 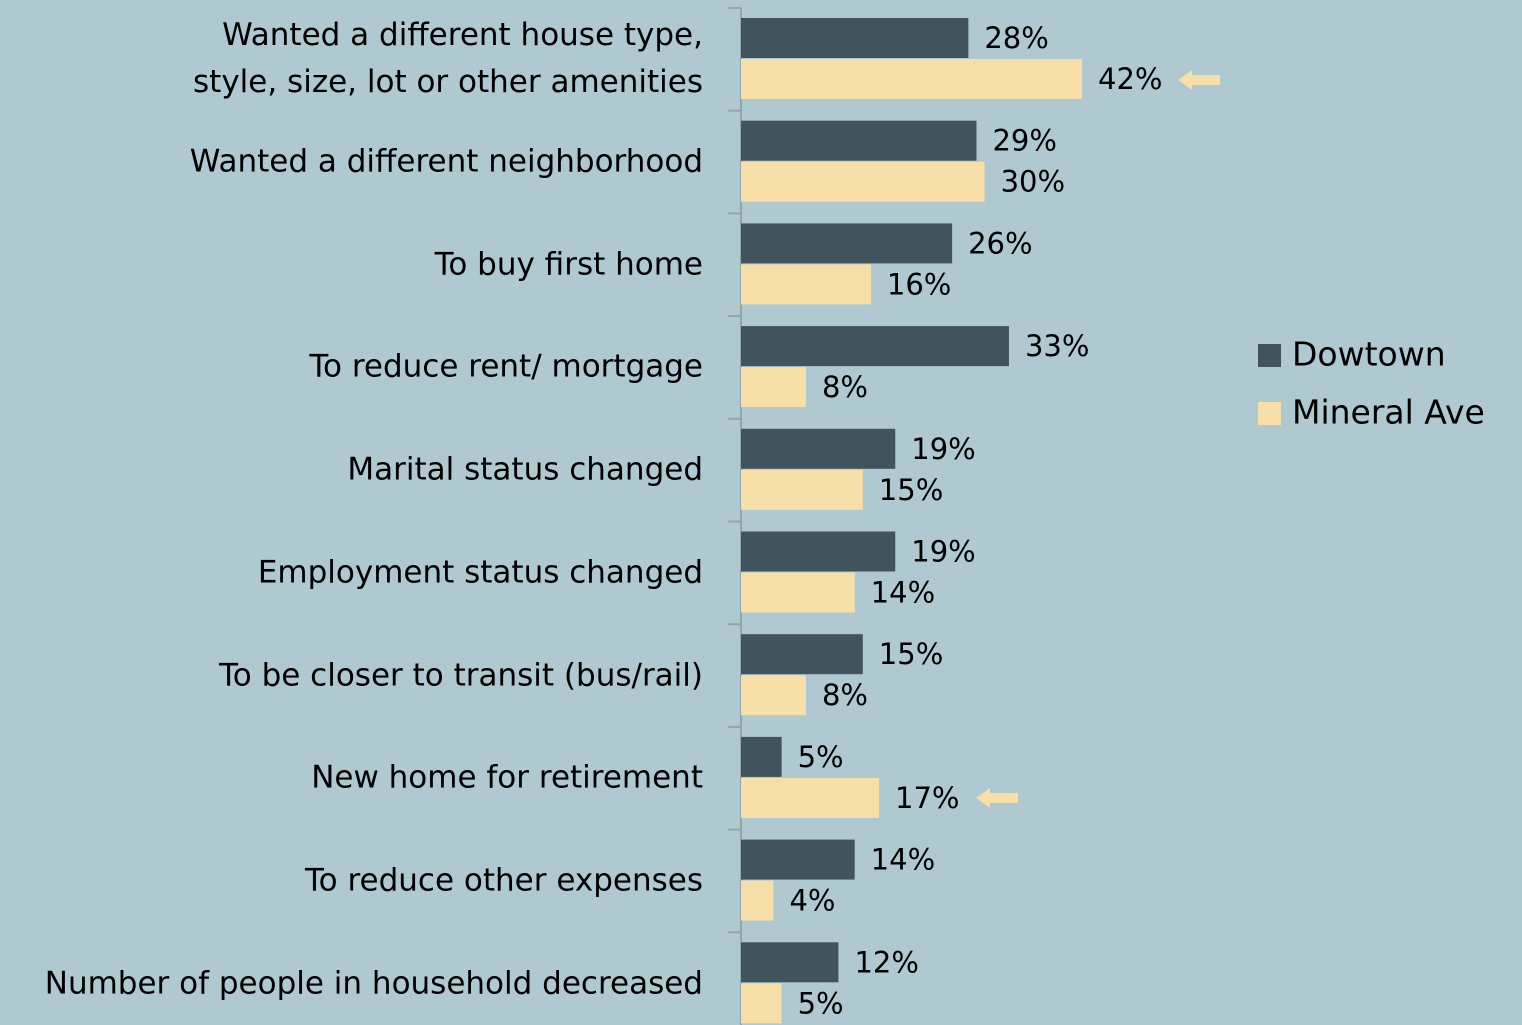 What do you see at coordinates (1024, 141) in the screenshot?
I see `value-label: 29%` at bounding box center [1024, 141].